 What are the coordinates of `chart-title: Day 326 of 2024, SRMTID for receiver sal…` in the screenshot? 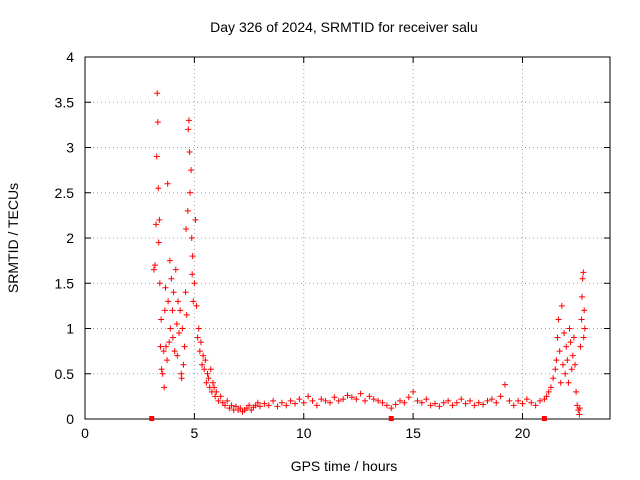 It's located at (344, 27).